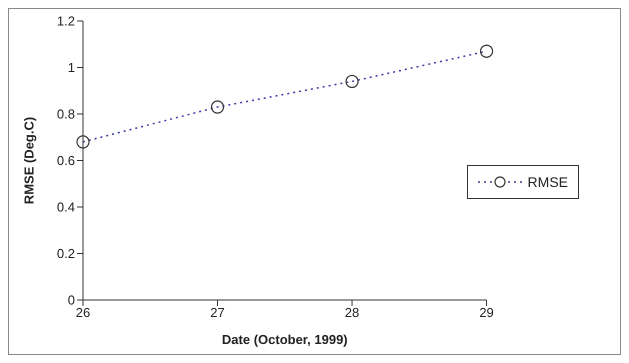  I want to click on y-axis-title: RMSE (Deg.C), so click(29, 160).